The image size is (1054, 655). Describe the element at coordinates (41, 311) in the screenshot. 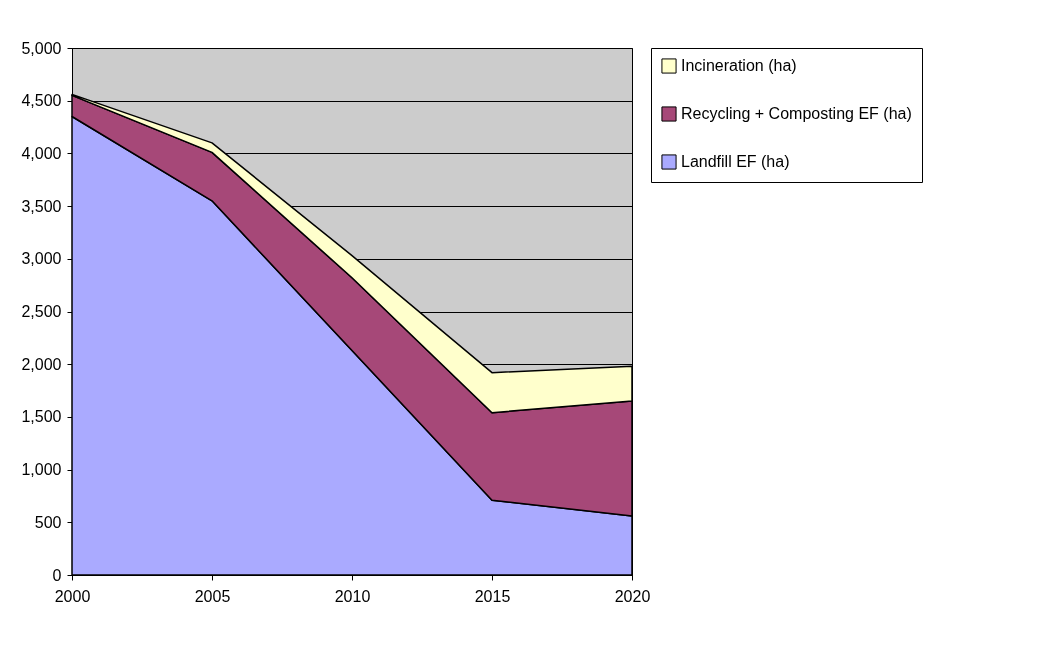

I see `y-tick-label: 2,500` at that location.